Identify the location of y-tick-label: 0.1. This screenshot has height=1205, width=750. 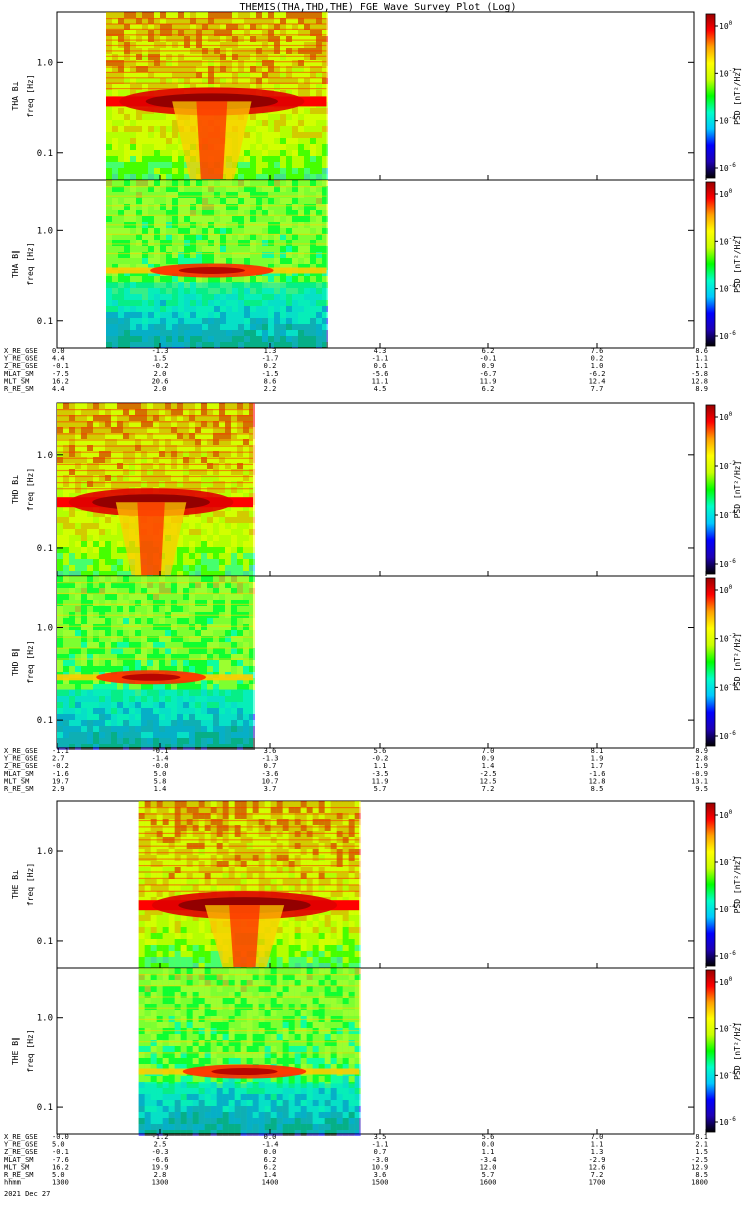
(45, 549).